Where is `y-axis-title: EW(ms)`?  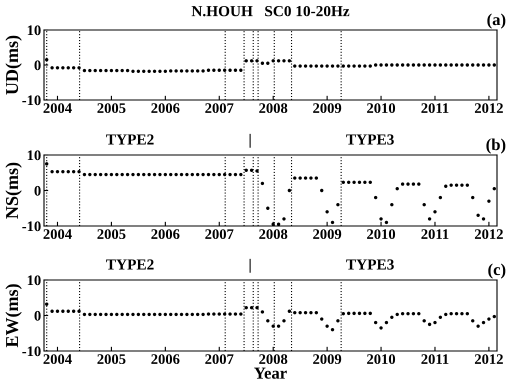
y-axis-title: EW(ms) is located at coordinates (13, 316).